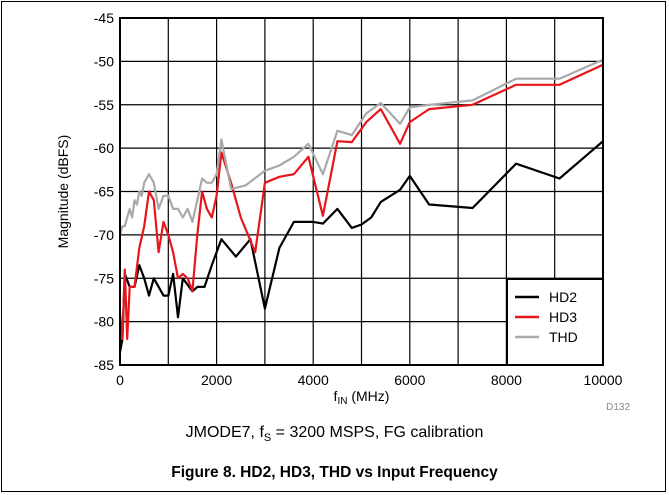 Image resolution: width=669 pixels, height=495 pixels. Describe the element at coordinates (603, 380) in the screenshot. I see `x-tick-label: 10000` at that location.